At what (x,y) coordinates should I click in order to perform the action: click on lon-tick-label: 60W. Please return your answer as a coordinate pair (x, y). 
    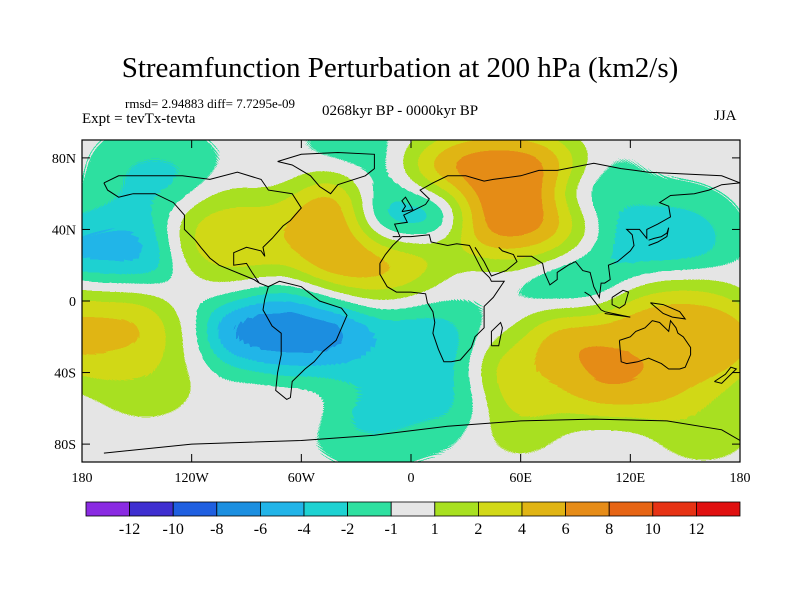
    Looking at the image, I should click on (302, 478).